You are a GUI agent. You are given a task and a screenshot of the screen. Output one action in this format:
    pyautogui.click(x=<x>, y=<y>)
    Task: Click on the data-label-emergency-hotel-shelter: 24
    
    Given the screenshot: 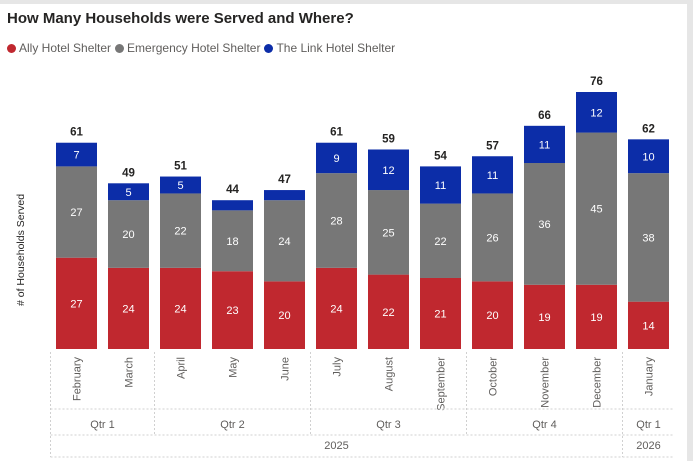 What is the action you would take?
    pyautogui.click(x=284, y=242)
    